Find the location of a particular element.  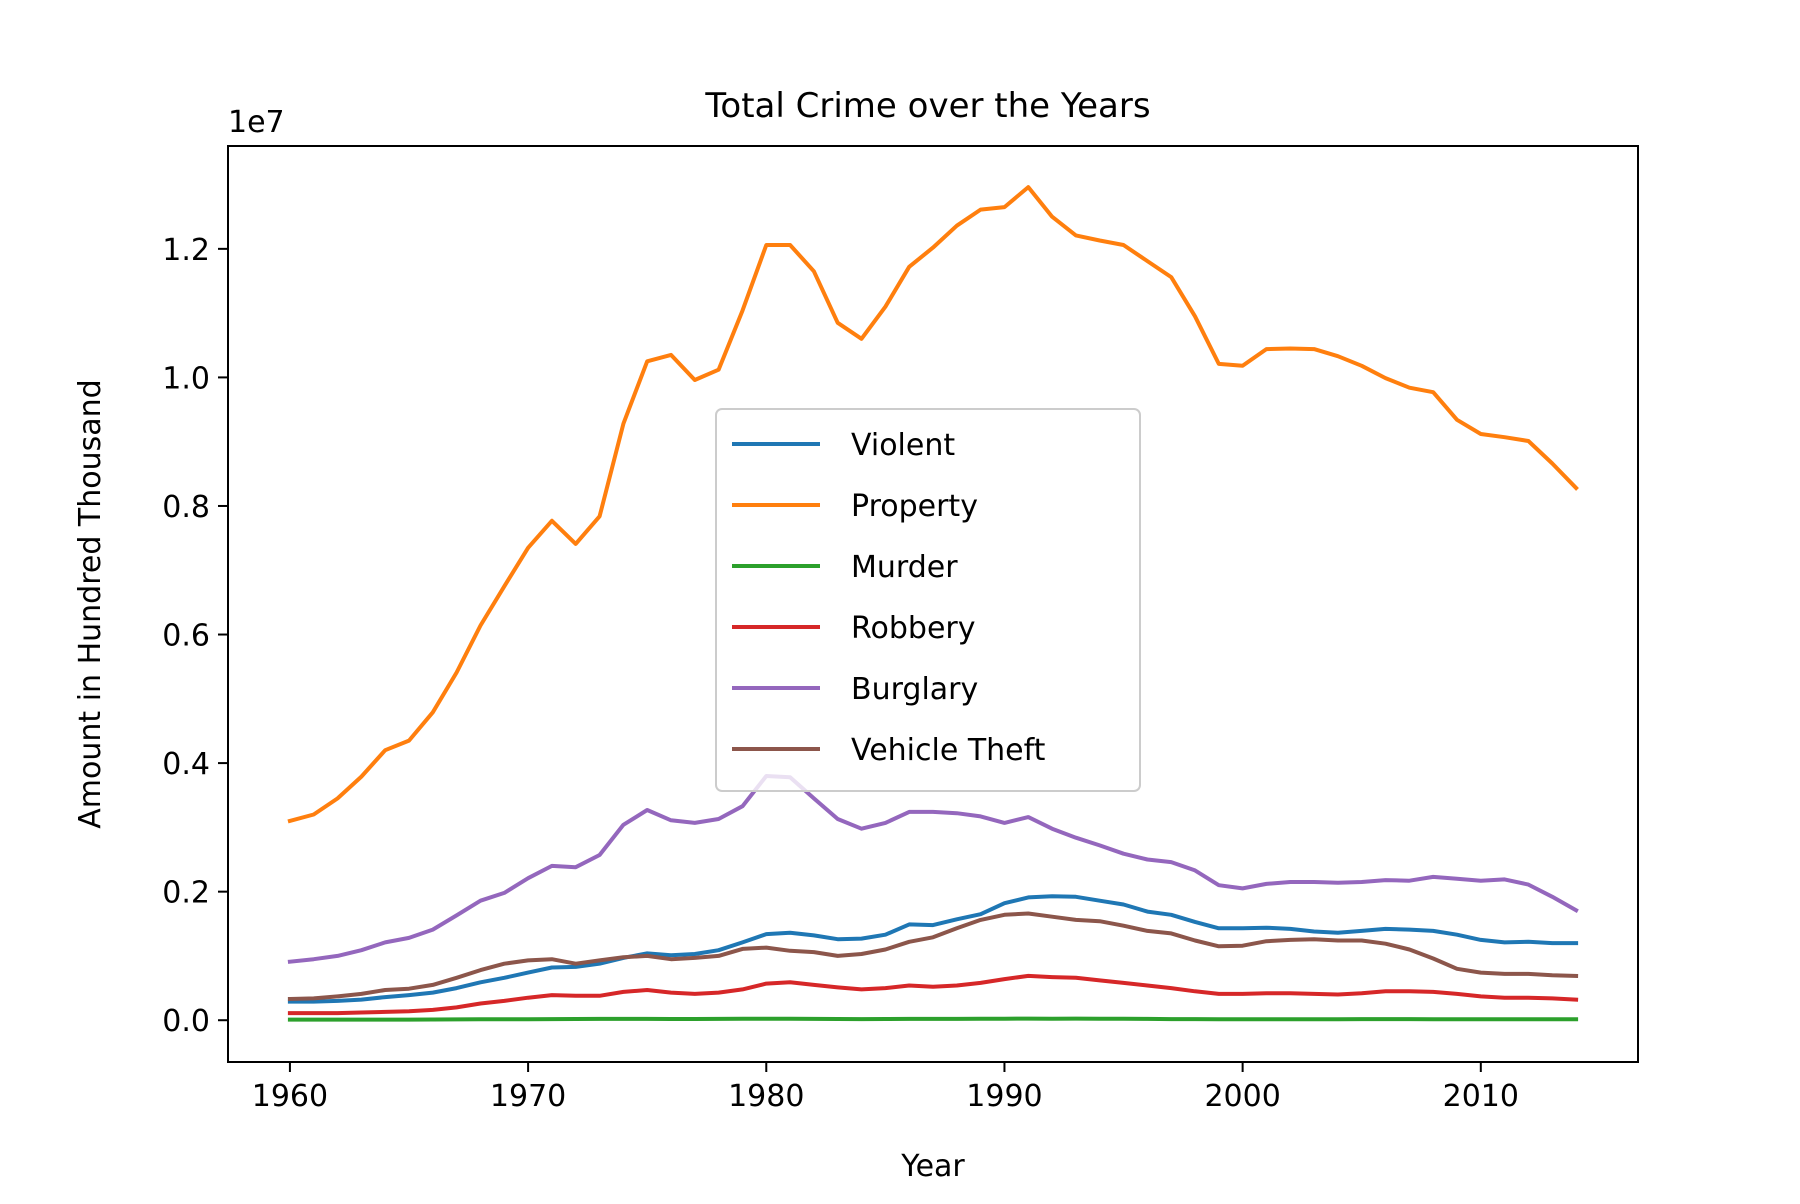

series-line-violent is located at coordinates (933, 949).